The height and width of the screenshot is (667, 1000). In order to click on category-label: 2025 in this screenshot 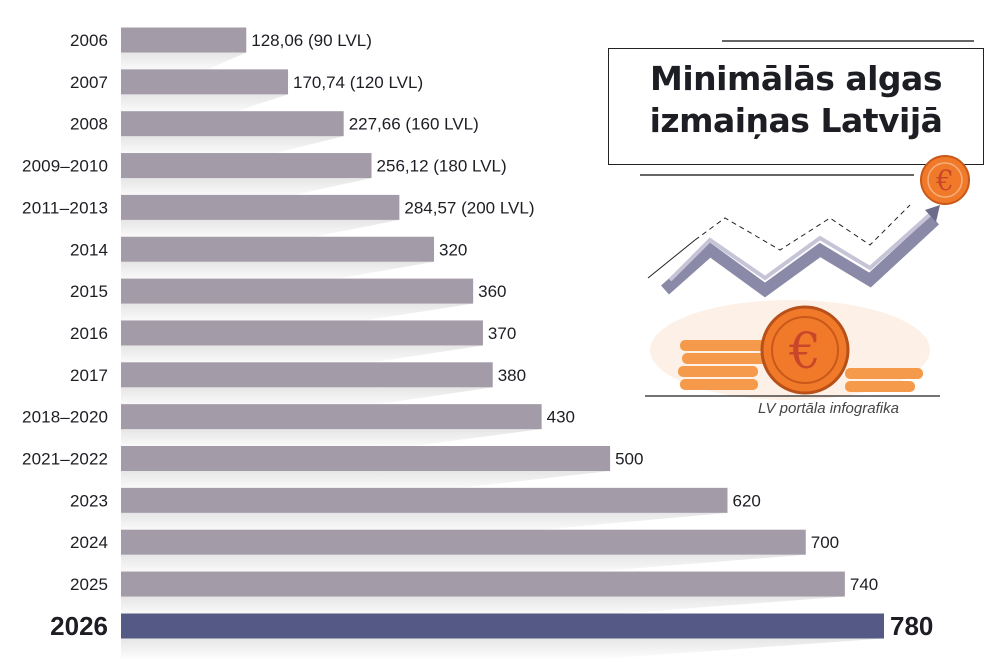, I will do `click(89, 584)`.